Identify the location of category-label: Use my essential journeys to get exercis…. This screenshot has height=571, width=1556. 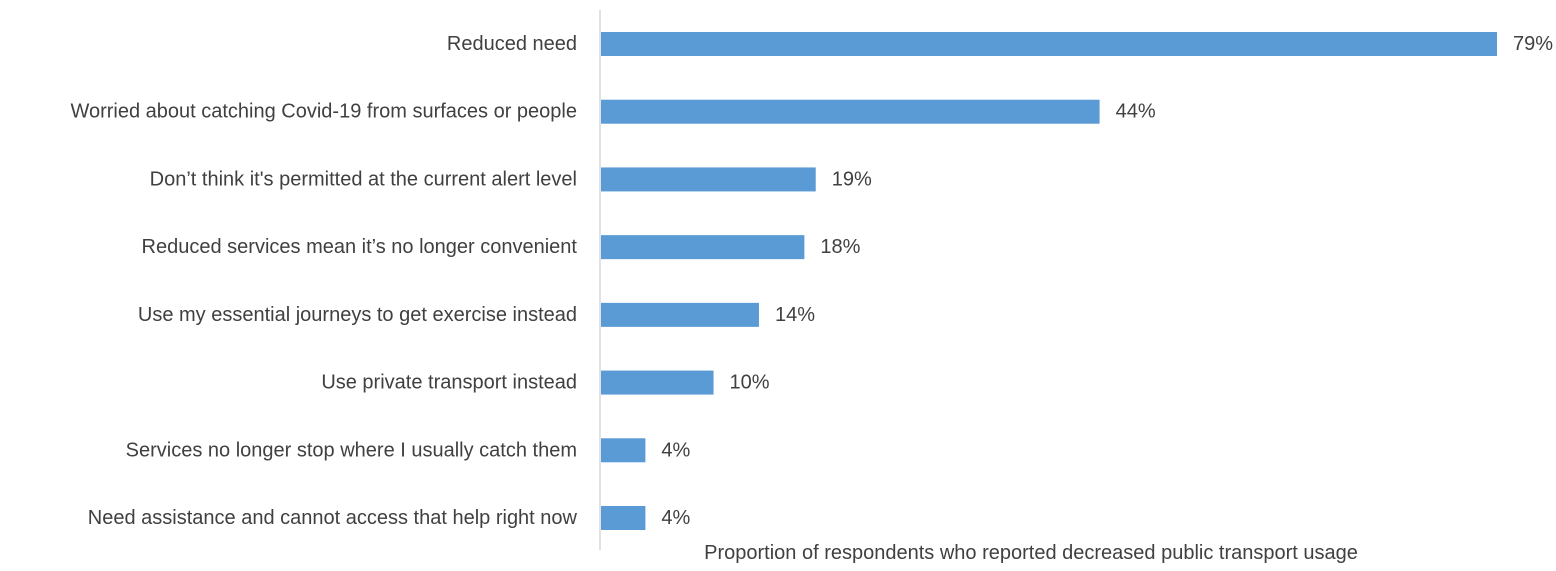
(357, 315).